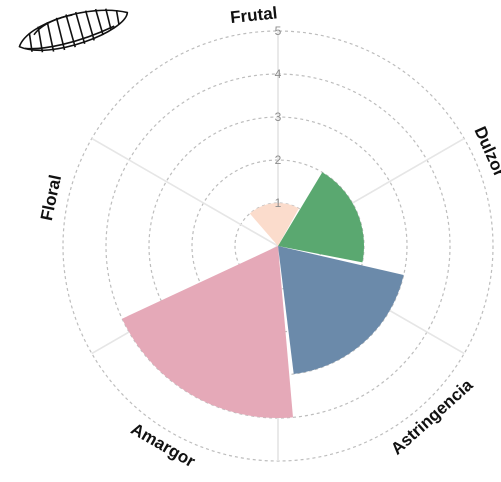 The height and width of the screenshot is (482, 501). What do you see at coordinates (278, 203) in the screenshot?
I see `r-tick-label: 1` at bounding box center [278, 203].